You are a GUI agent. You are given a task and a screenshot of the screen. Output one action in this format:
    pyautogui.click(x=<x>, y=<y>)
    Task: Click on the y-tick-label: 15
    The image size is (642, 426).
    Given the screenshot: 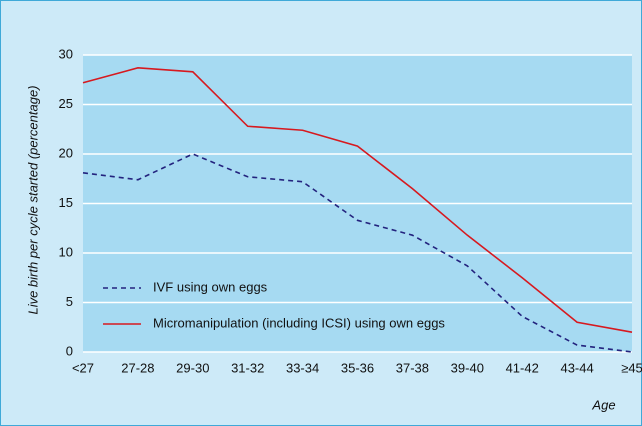 What is the action you would take?
    pyautogui.click(x=66, y=202)
    